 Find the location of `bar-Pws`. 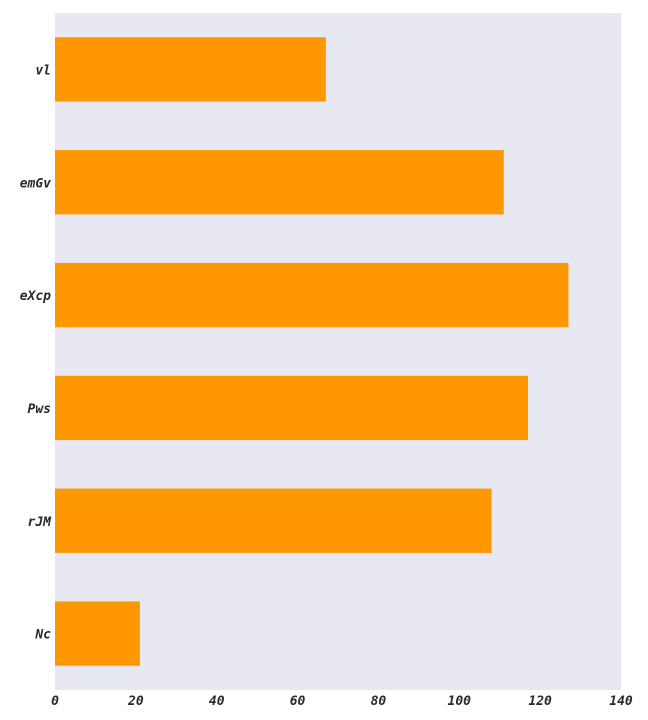

bar-Pws is located at coordinates (292, 408).